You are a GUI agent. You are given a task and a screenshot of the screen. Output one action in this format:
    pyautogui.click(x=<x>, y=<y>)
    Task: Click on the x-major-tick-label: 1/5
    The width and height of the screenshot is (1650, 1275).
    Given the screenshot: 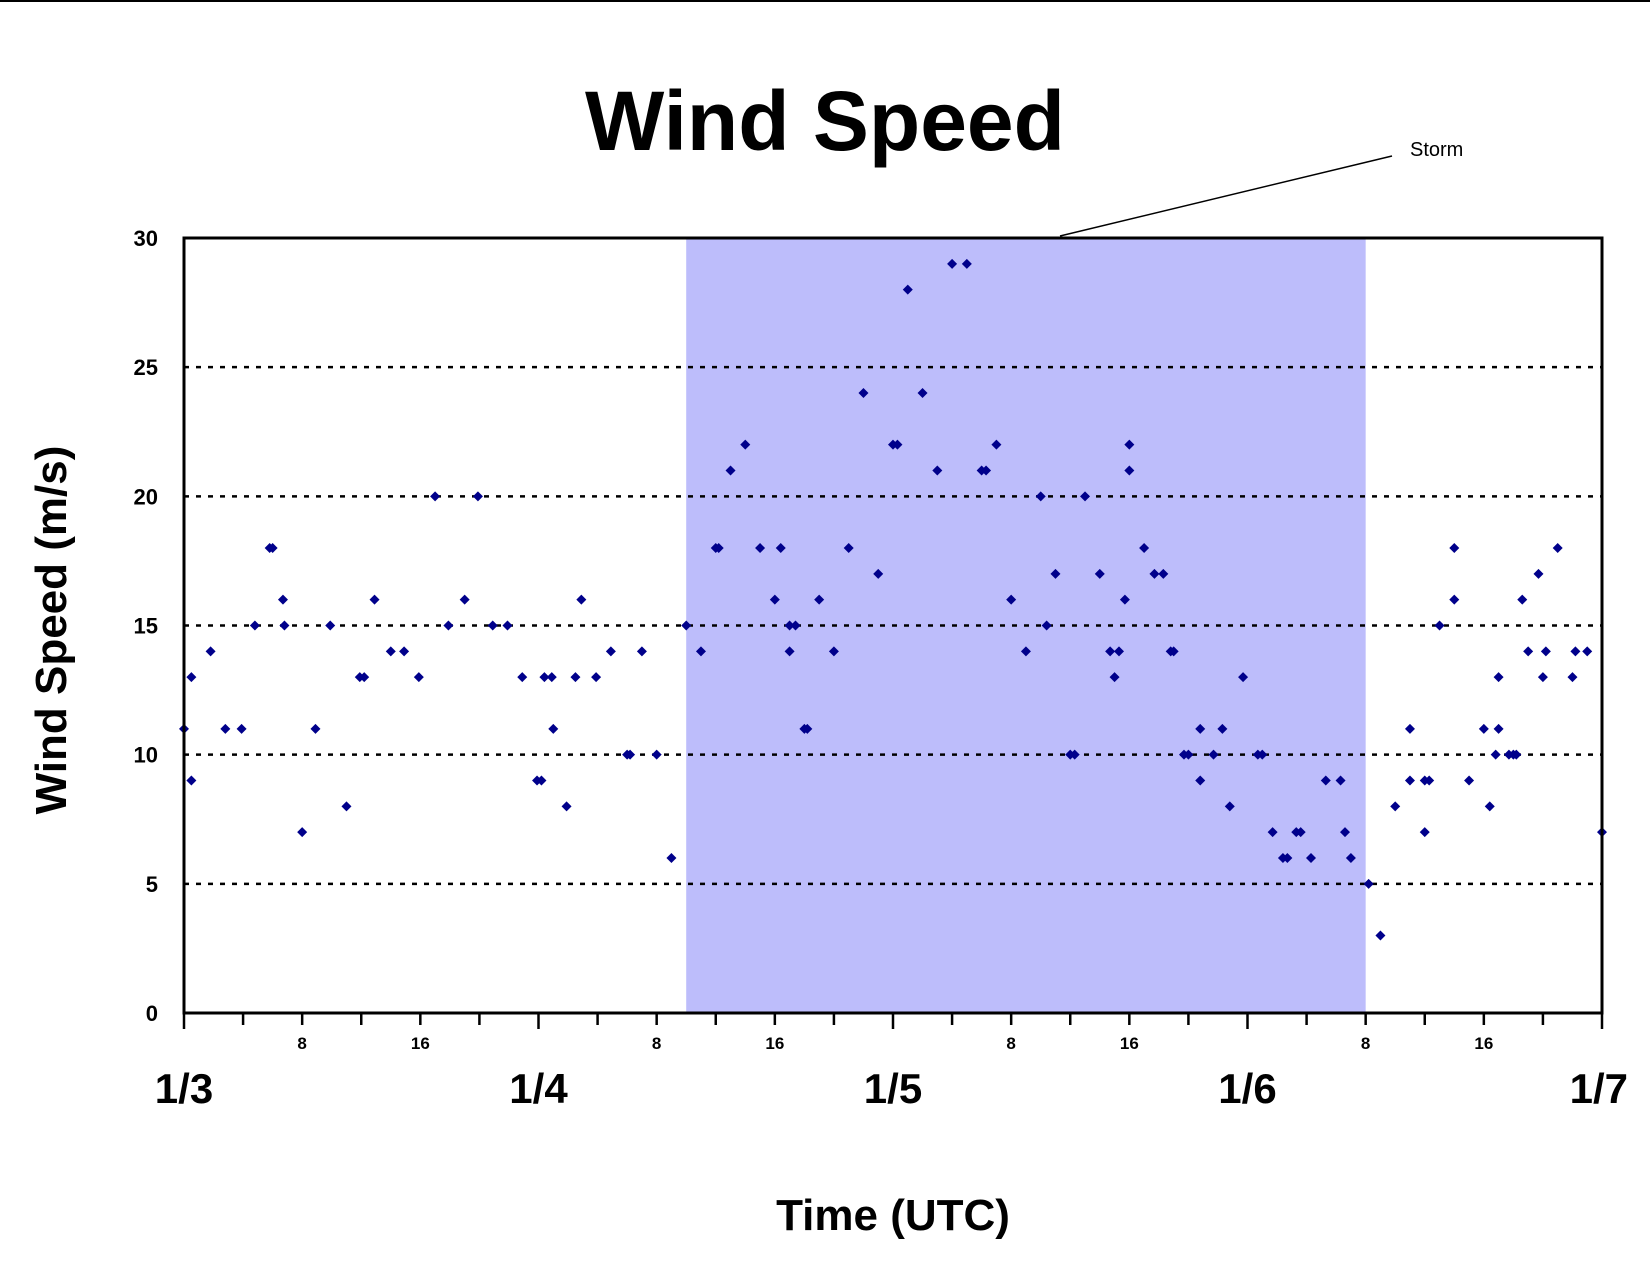 What is the action you would take?
    pyautogui.click(x=893, y=1088)
    